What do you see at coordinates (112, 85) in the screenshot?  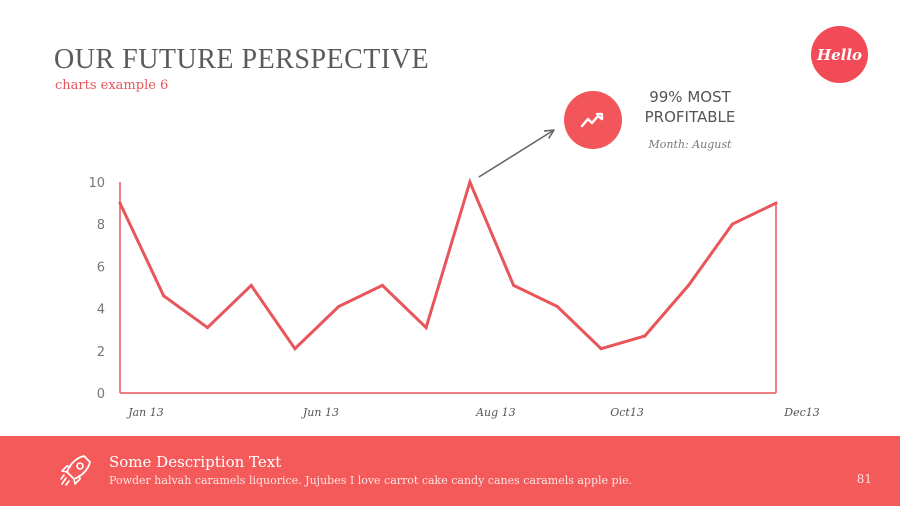 I see `page-subtitle: charts example 6` at bounding box center [112, 85].